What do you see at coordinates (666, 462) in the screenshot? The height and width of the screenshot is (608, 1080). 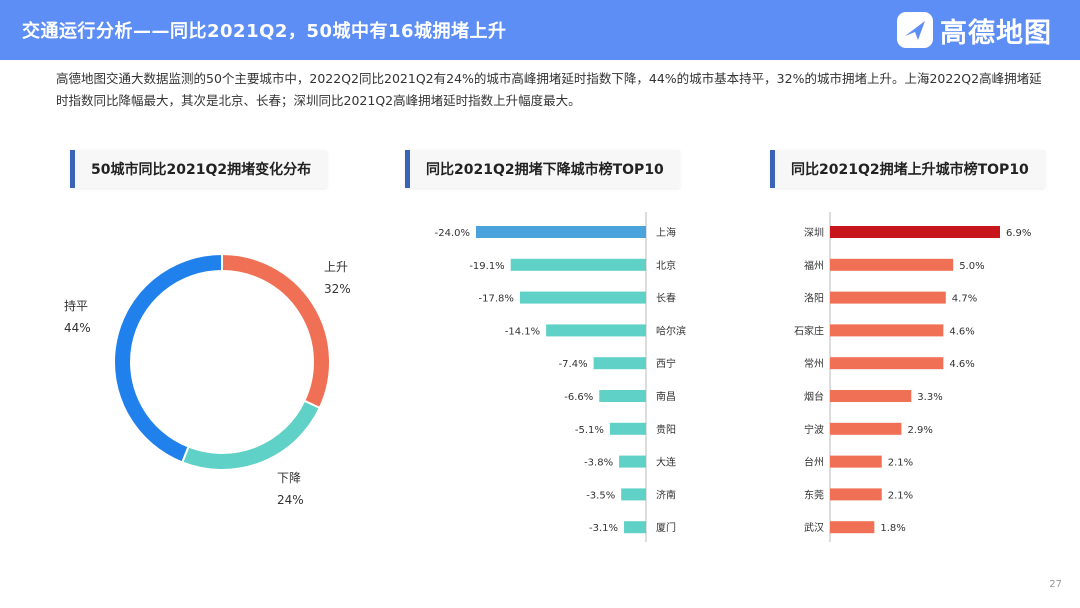 I see `bar-category-label: 大连` at bounding box center [666, 462].